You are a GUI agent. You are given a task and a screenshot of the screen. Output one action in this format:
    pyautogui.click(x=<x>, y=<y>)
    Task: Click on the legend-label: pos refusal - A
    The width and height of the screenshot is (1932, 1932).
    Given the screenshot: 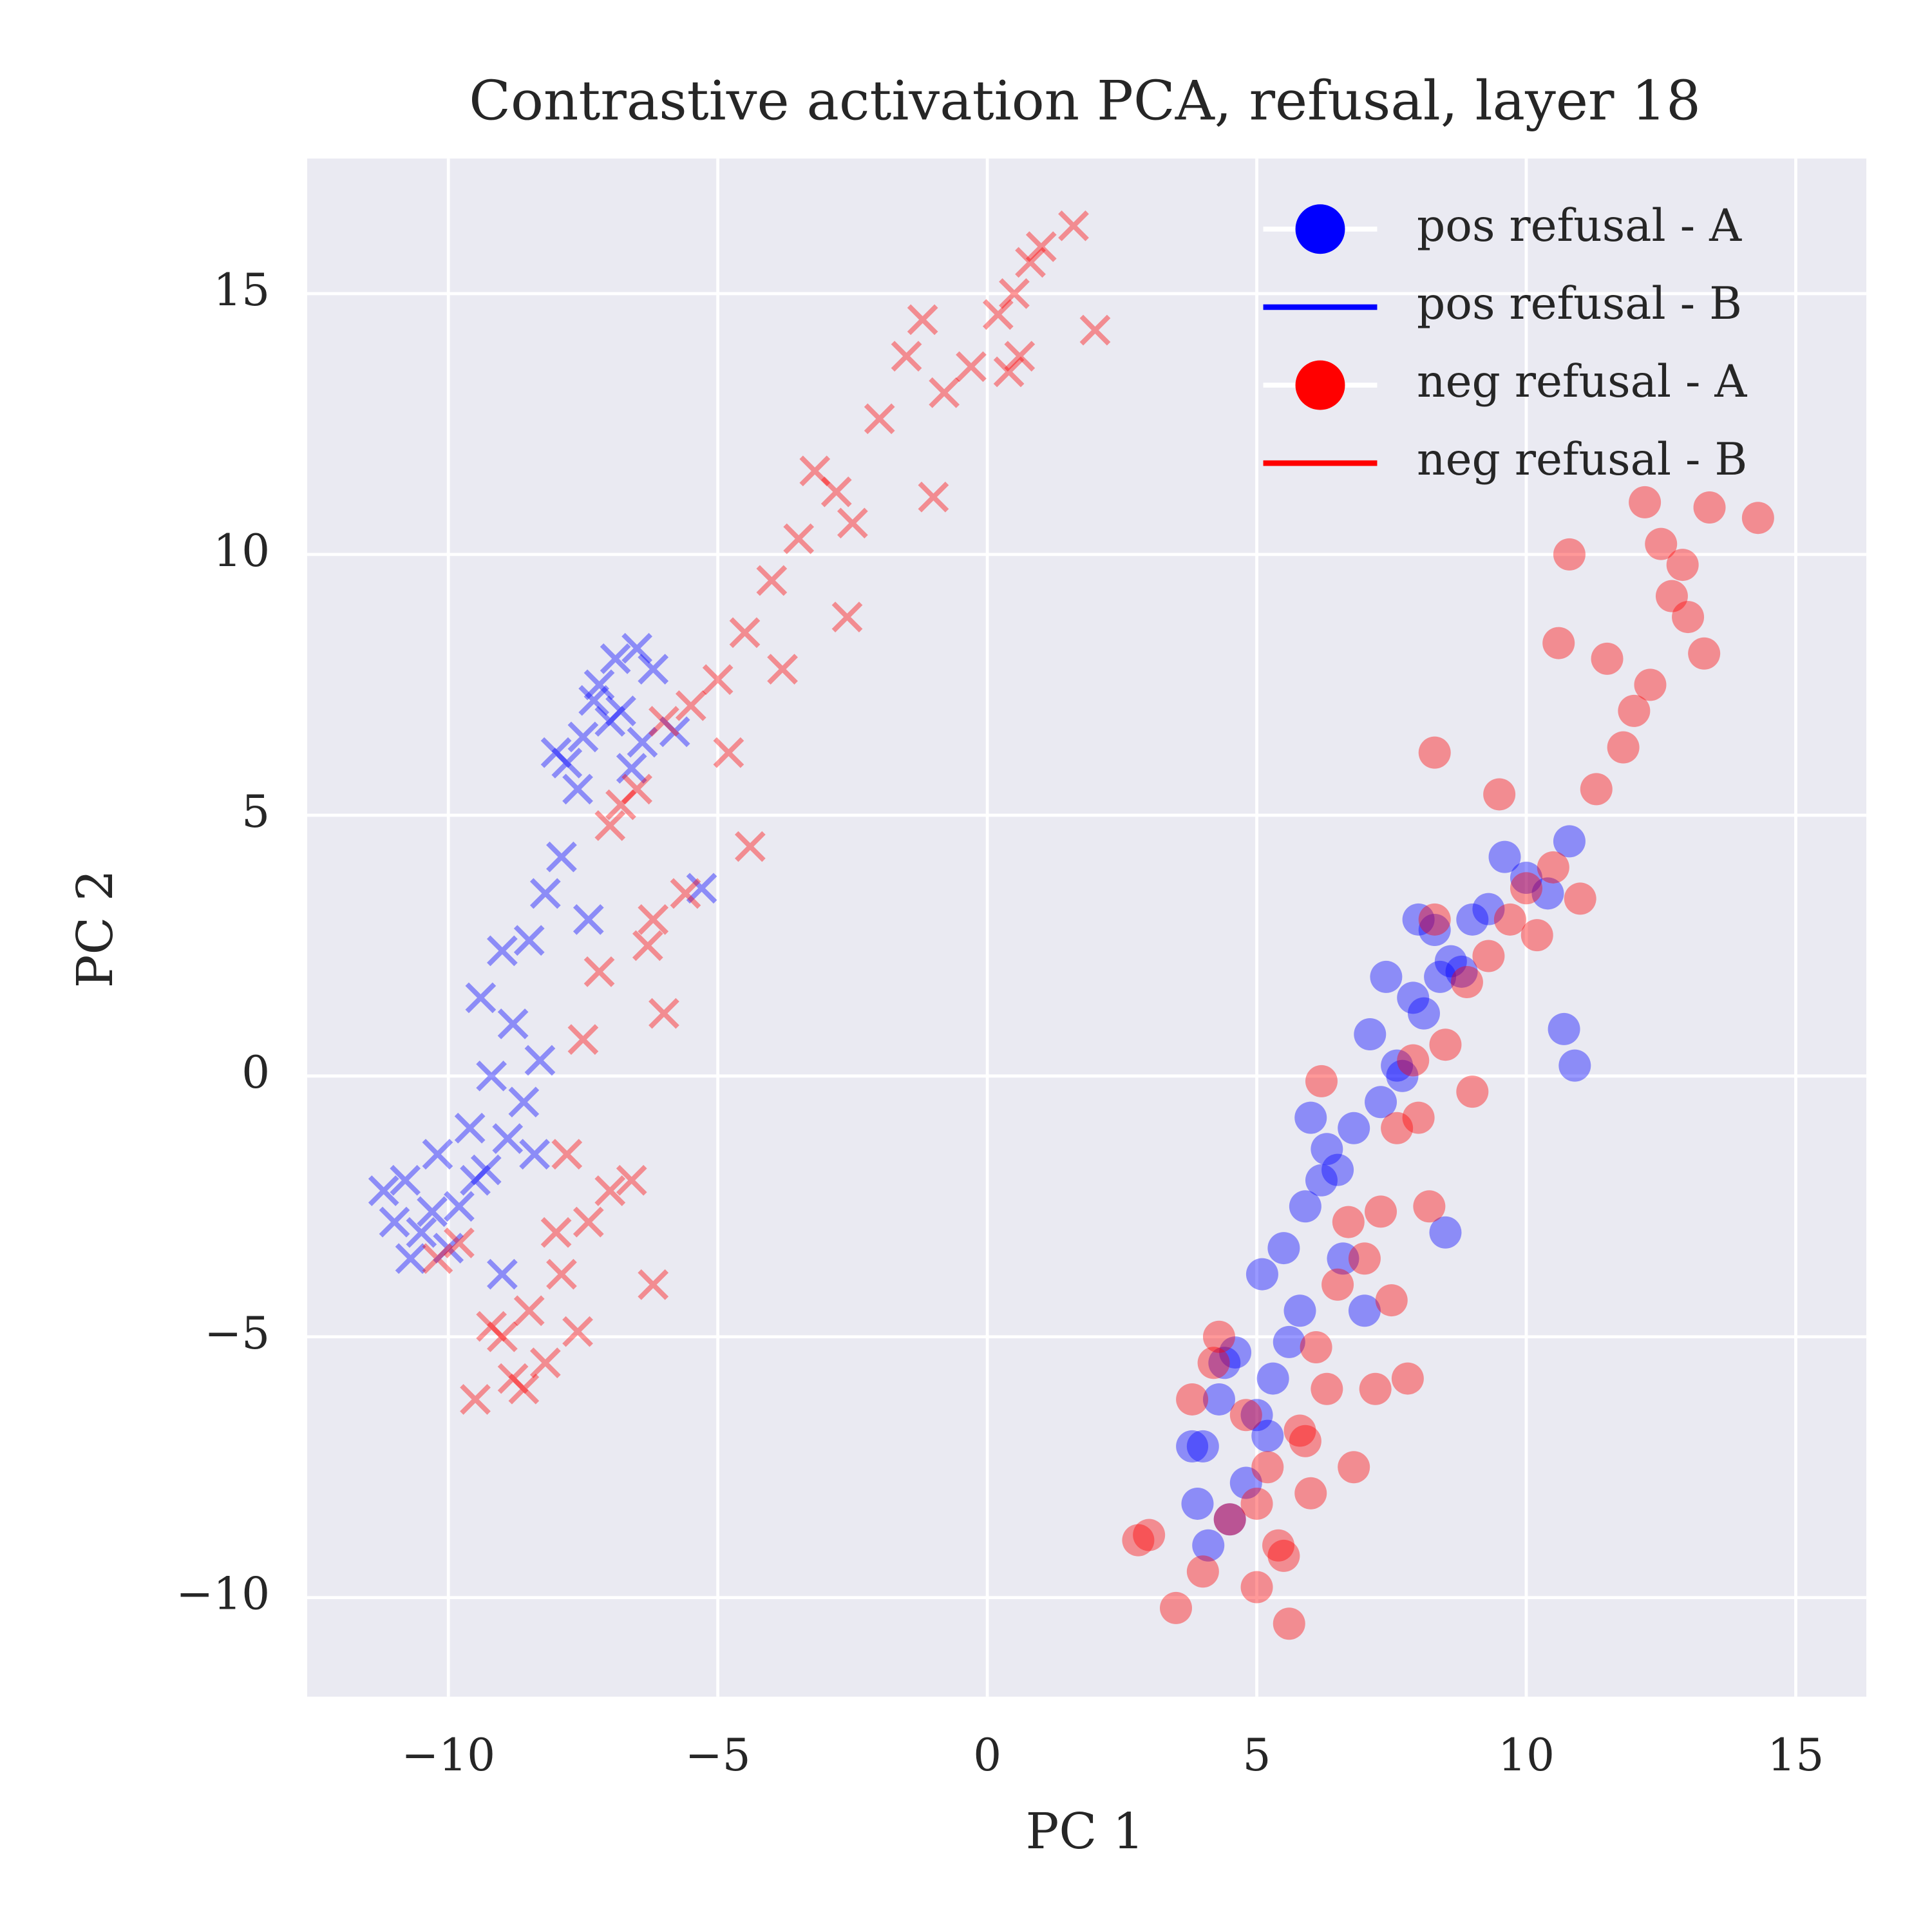 What is the action you would take?
    pyautogui.click(x=1579, y=226)
    